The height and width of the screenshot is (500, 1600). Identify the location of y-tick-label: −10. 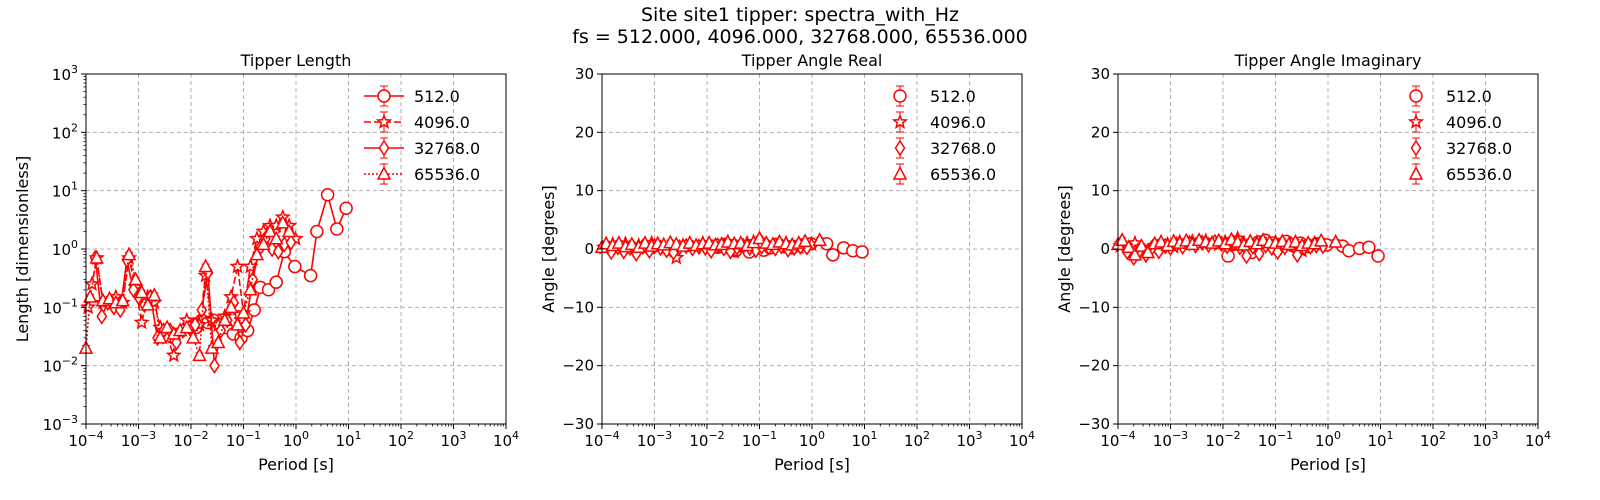
(1094, 307).